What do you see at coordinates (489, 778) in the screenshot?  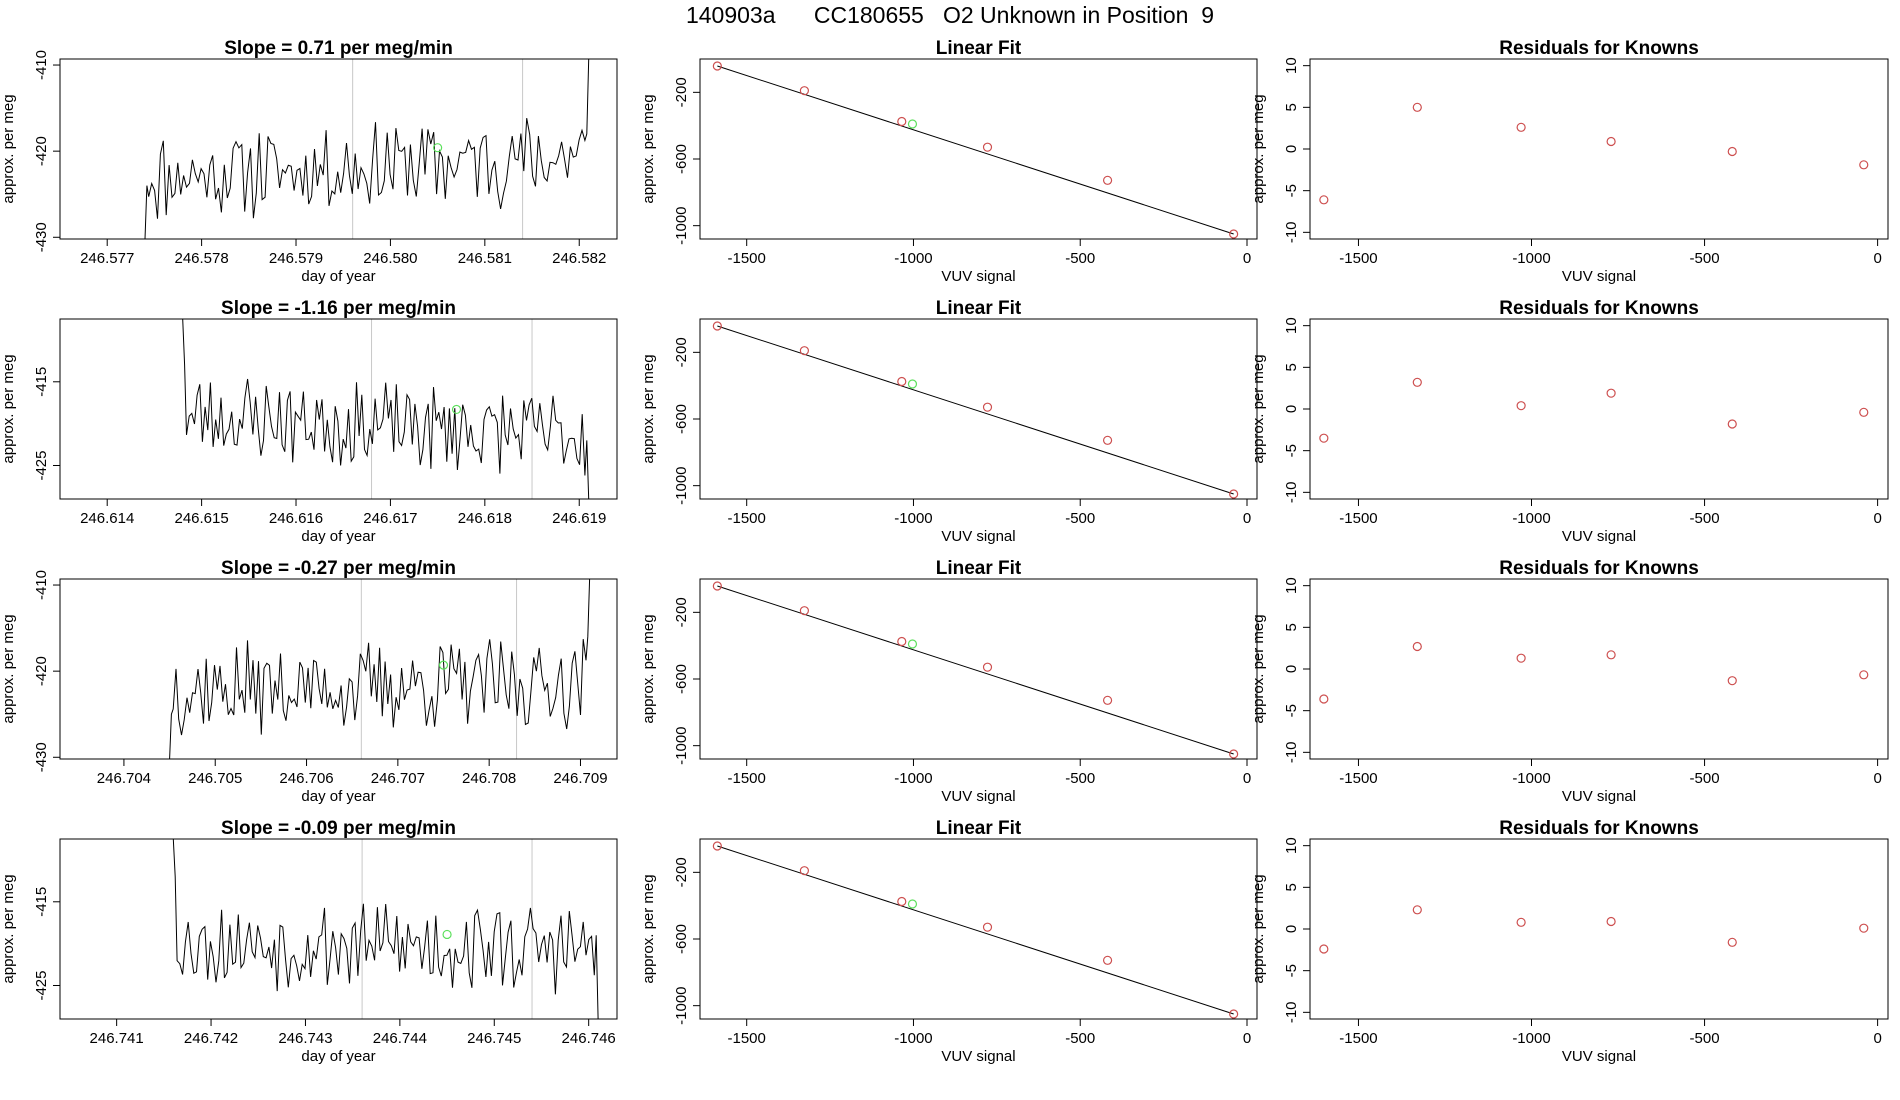 I see `x-tick-label: 246.708` at bounding box center [489, 778].